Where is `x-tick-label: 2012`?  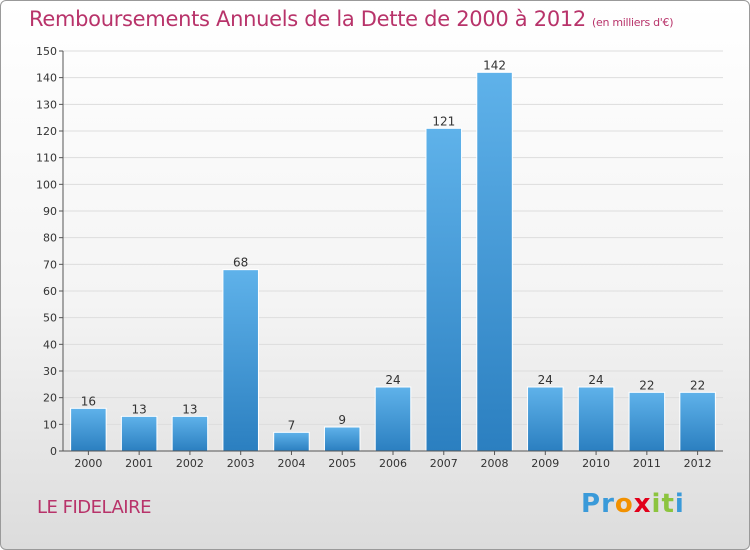 x-tick-label: 2012 is located at coordinates (698, 463).